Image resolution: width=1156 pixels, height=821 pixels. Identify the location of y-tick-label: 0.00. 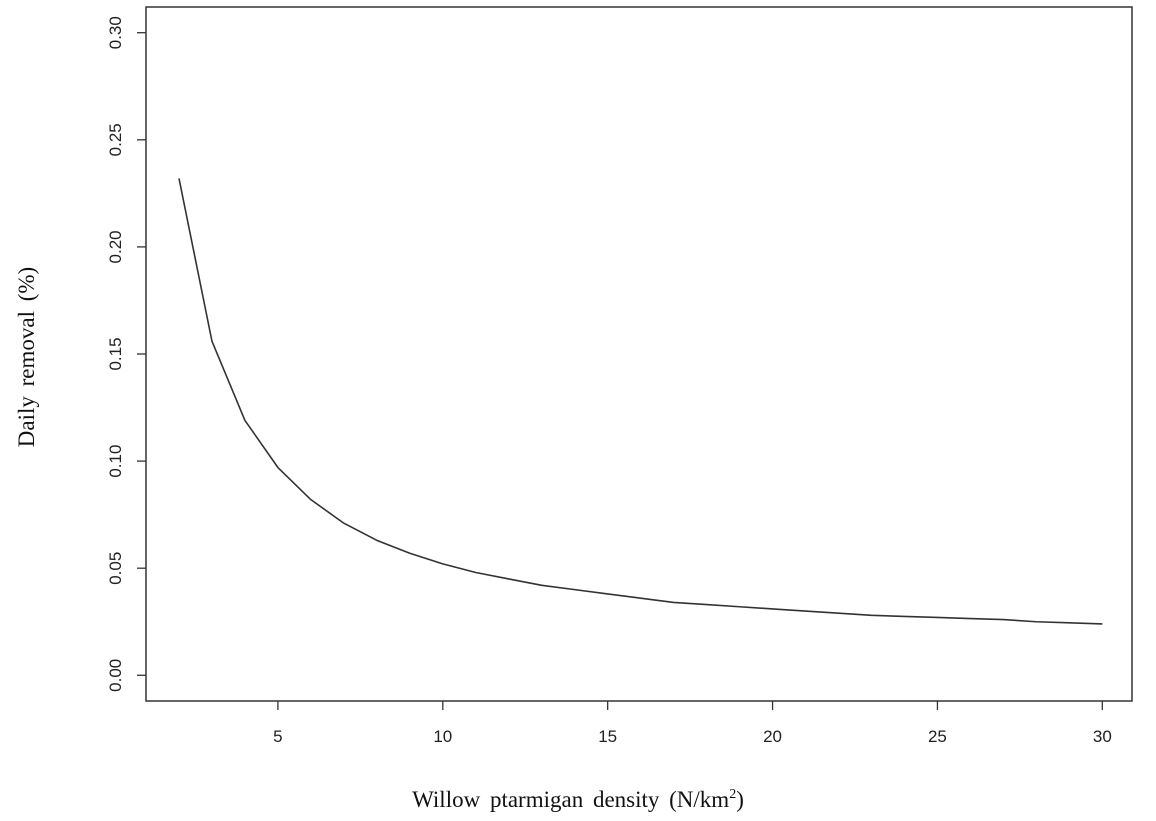
(115, 675).